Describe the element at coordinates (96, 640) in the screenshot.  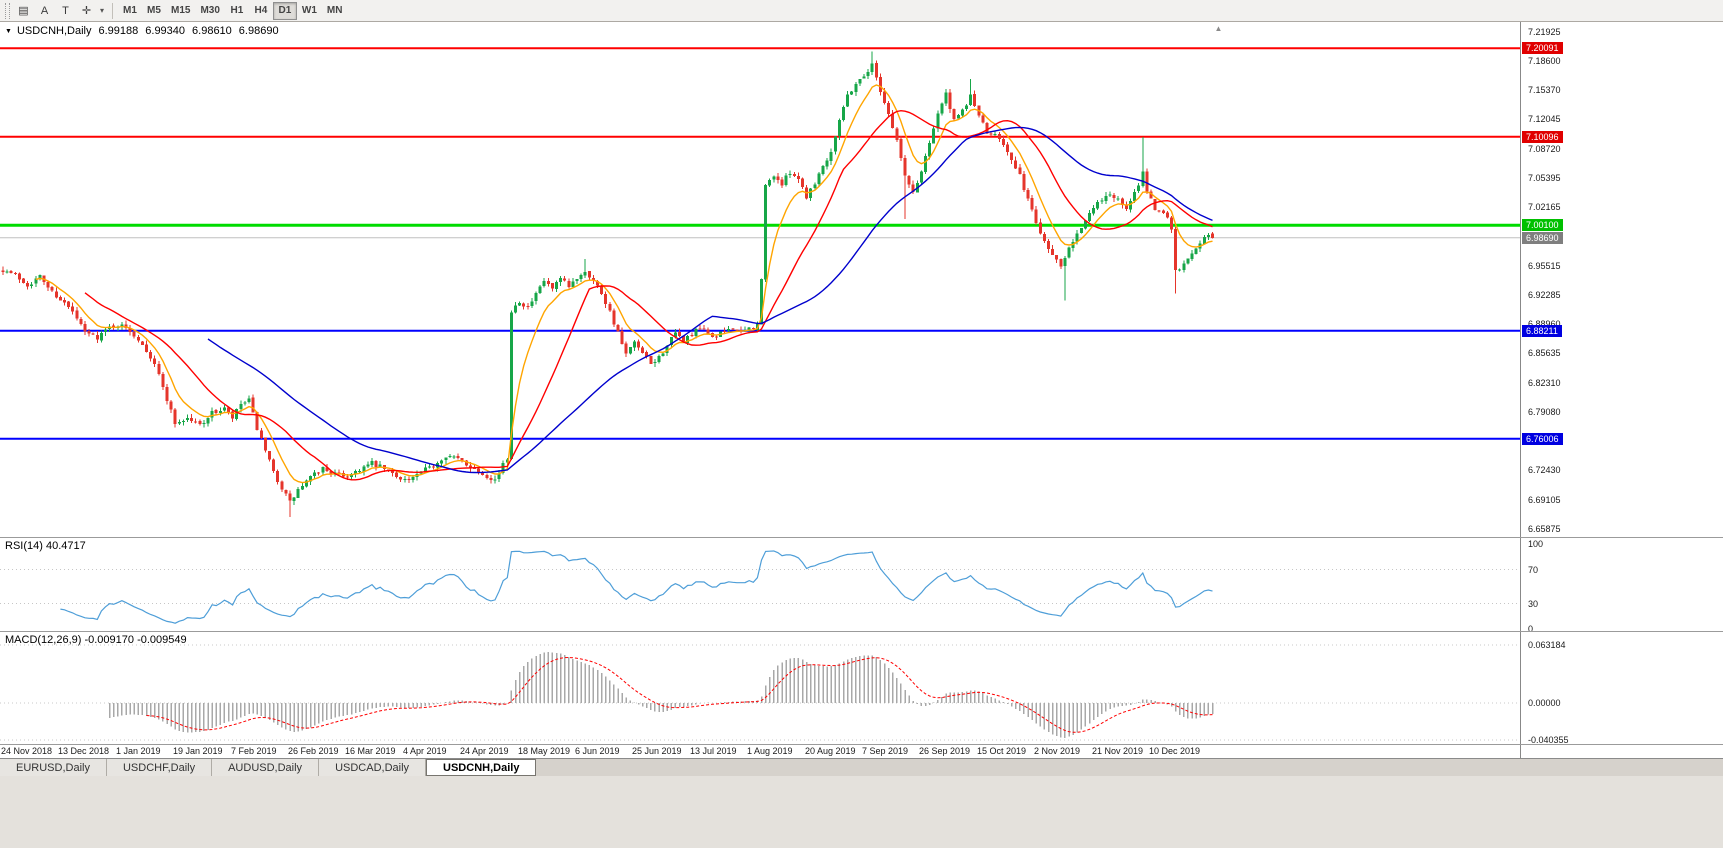
I see `macd-label: MACD(12,26,9) -0.009170 -0.009549` at that location.